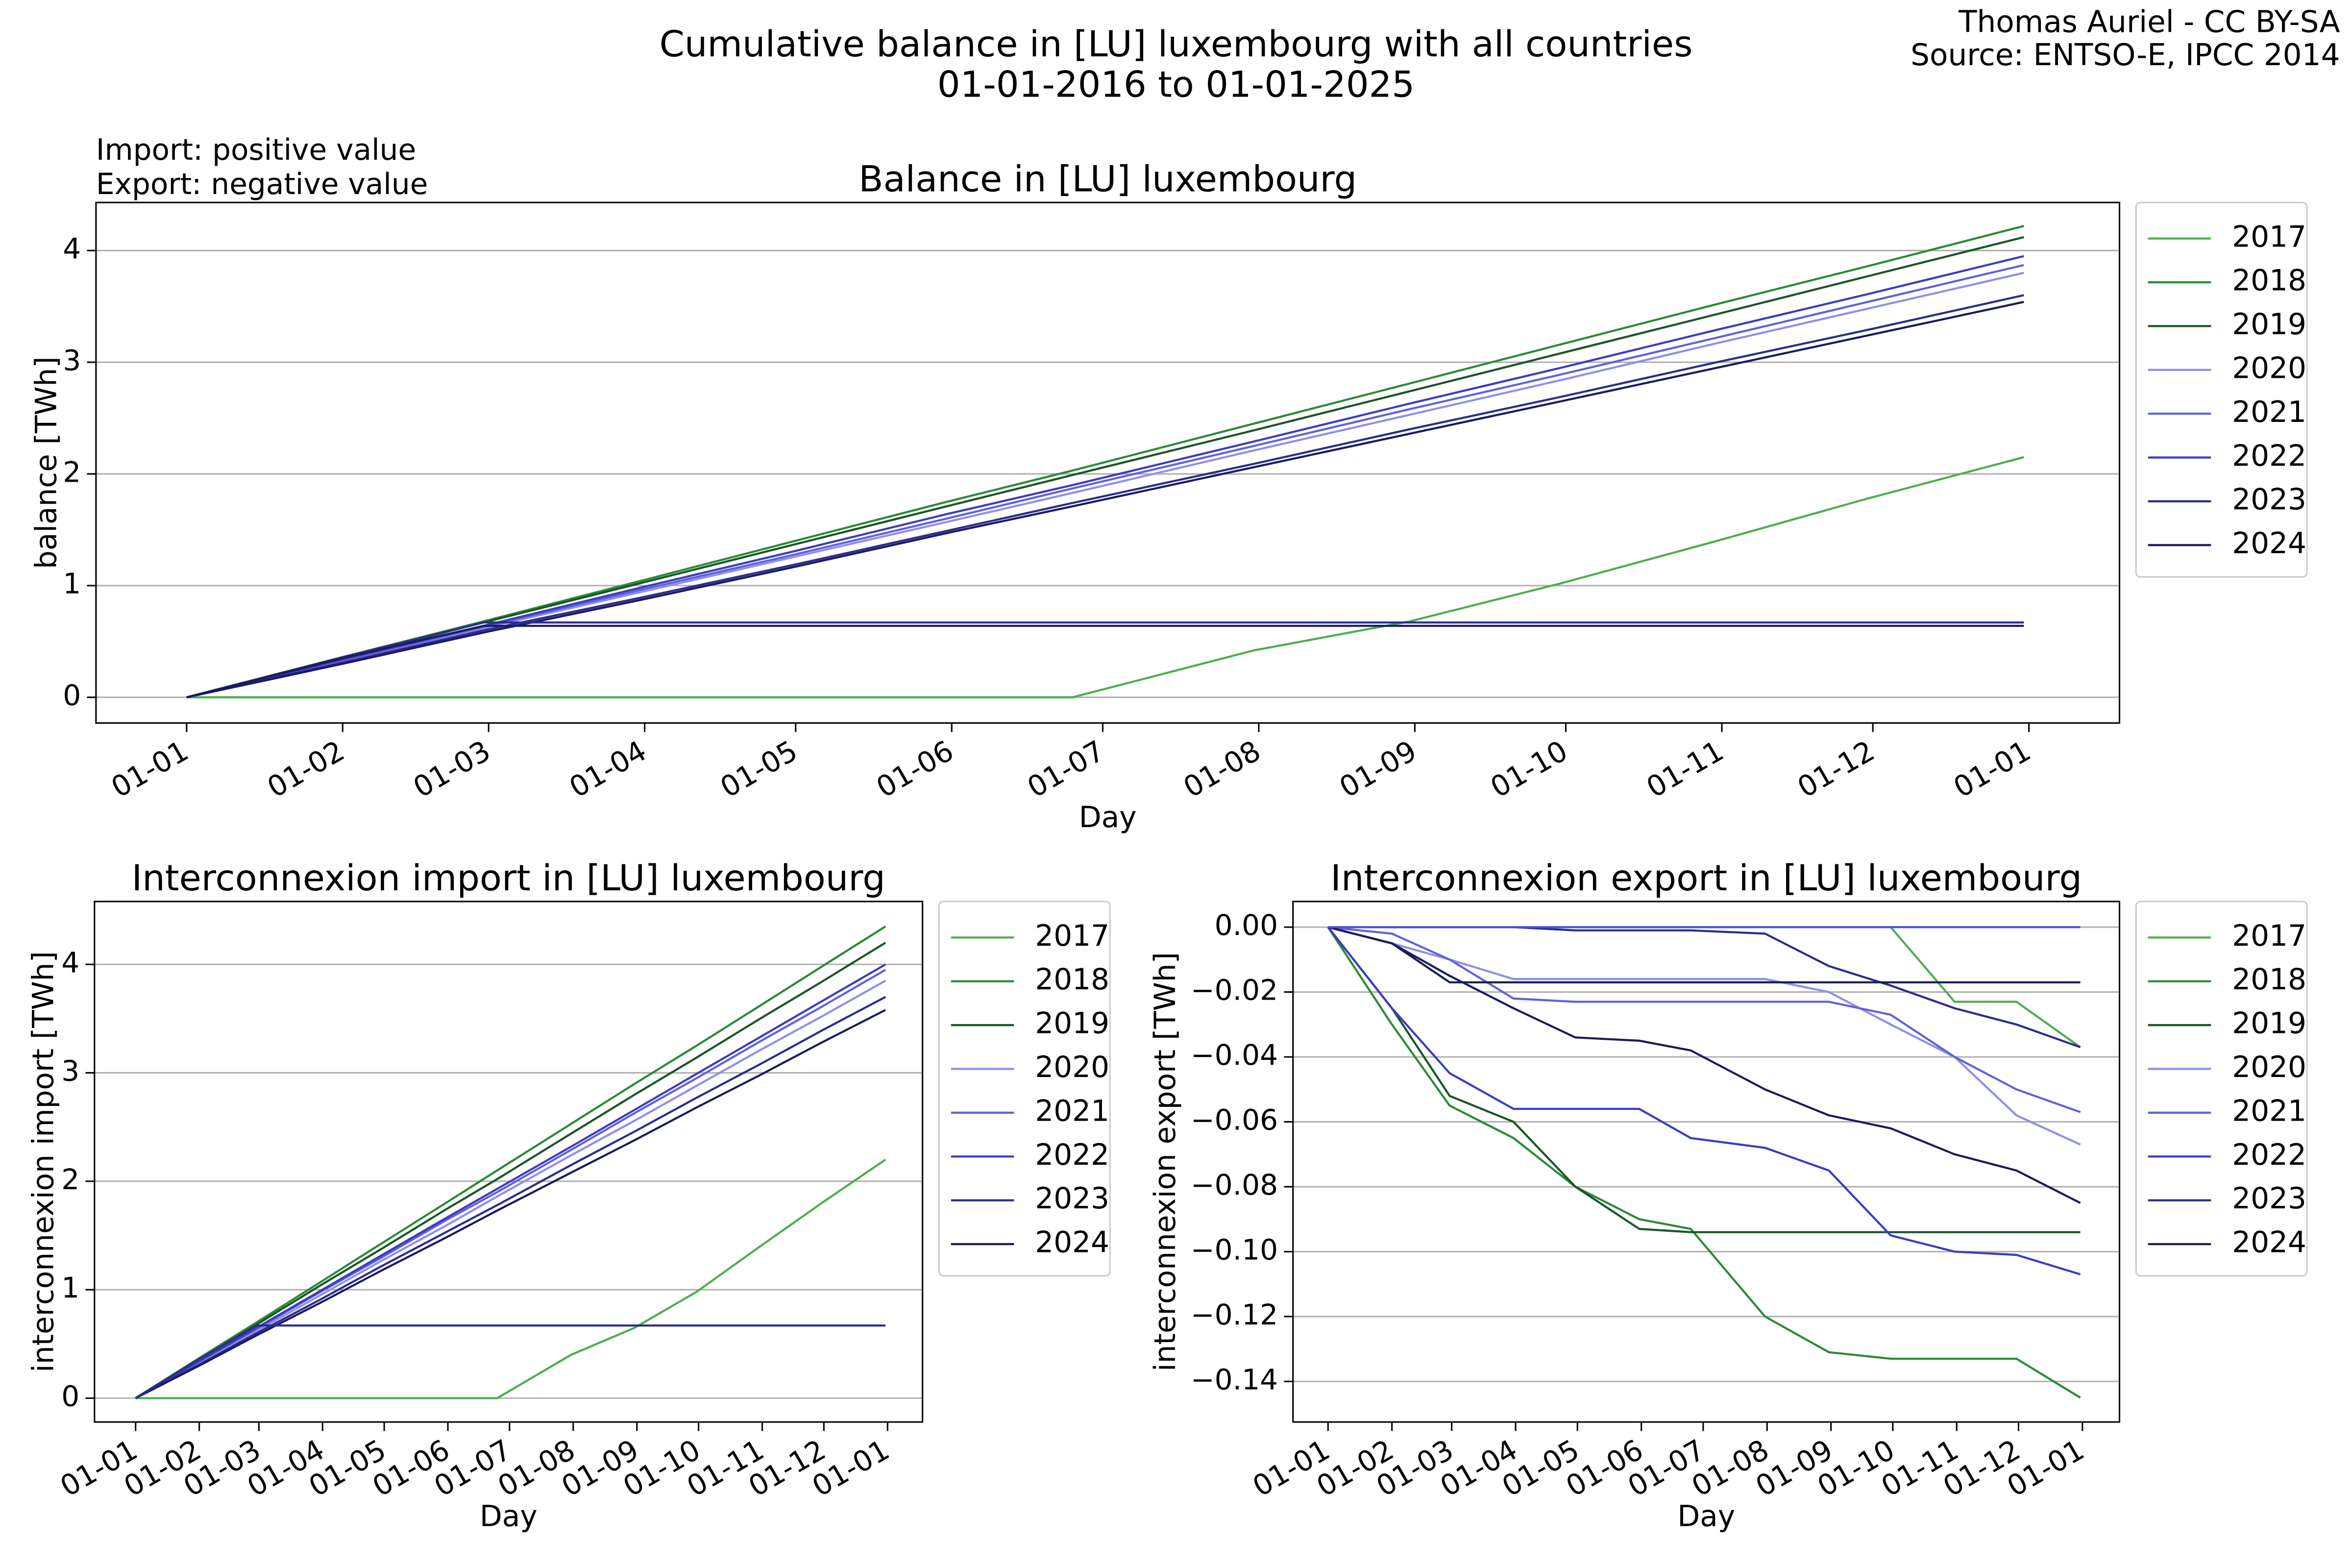 The height and width of the screenshot is (1568, 2352). Describe the element at coordinates (1107, 179) in the screenshot. I see `chart-title: Balance in [LU] luxembourg` at that location.